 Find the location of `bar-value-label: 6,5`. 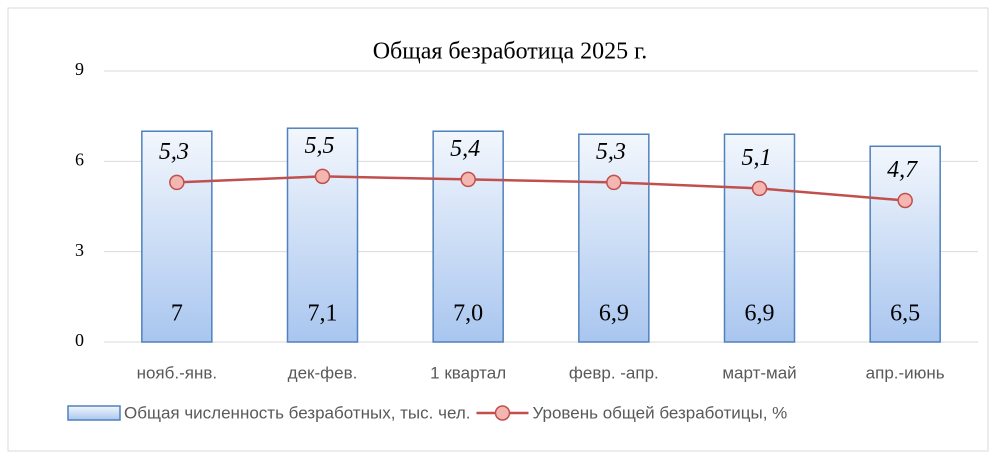

bar-value-label: 6,5 is located at coordinates (905, 314).